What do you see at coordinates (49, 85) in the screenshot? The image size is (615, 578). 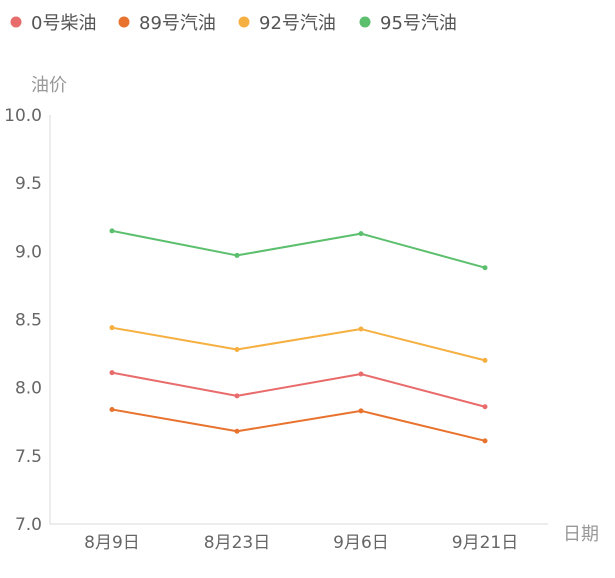 I see `y-axis-label: 油价` at bounding box center [49, 85].